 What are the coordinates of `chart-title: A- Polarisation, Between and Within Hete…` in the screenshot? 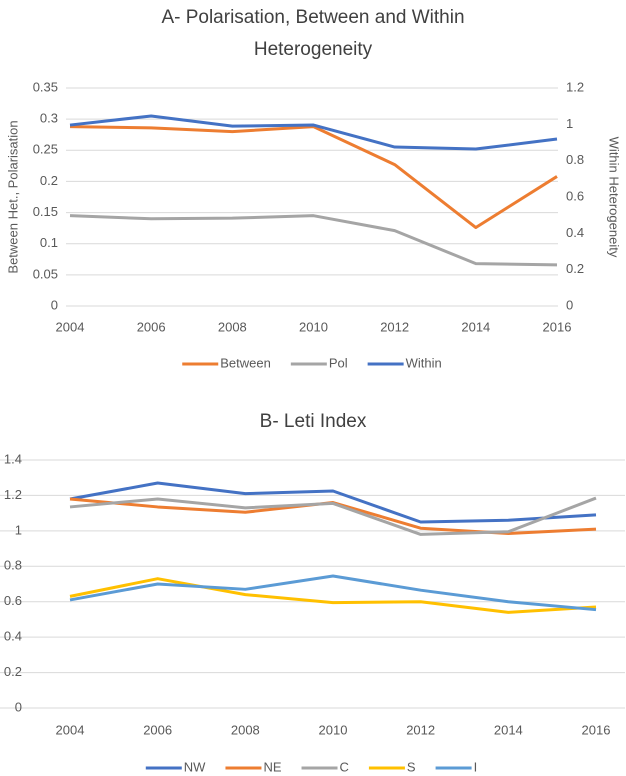 It's located at (313, 33).